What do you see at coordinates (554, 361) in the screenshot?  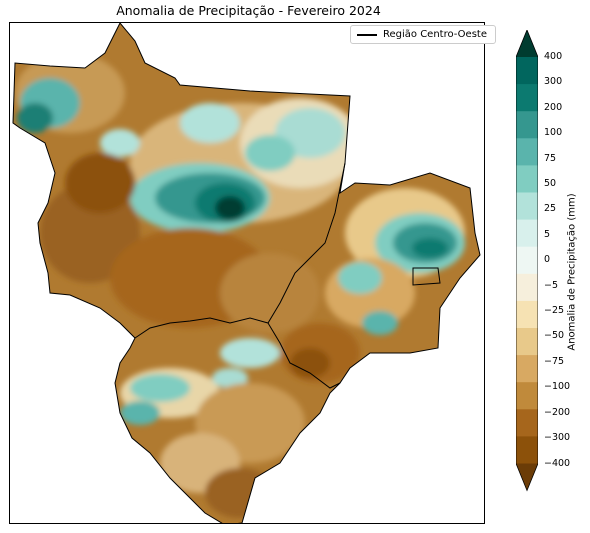 I see `colorbar-tick-label: −75` at bounding box center [554, 361].